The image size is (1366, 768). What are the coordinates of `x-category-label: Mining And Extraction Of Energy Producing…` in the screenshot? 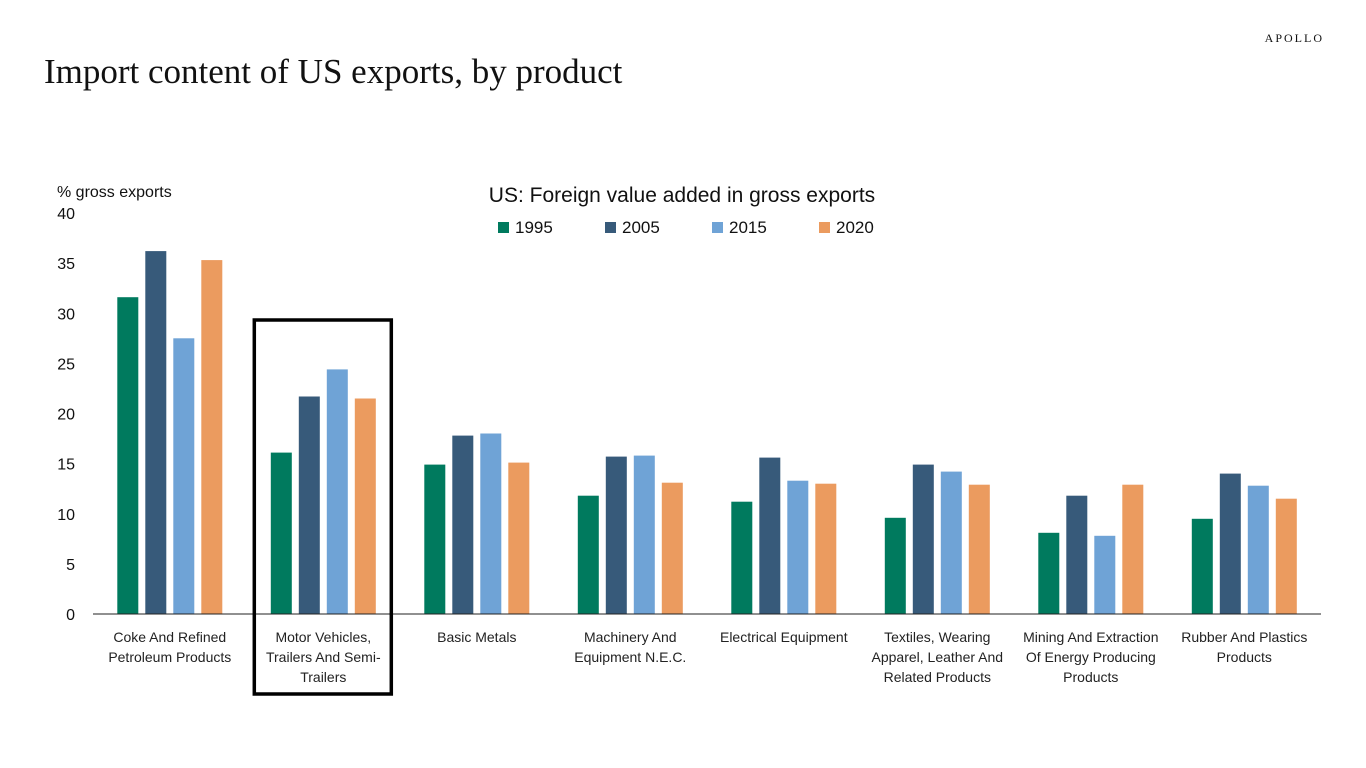 It's located at (1091, 657).